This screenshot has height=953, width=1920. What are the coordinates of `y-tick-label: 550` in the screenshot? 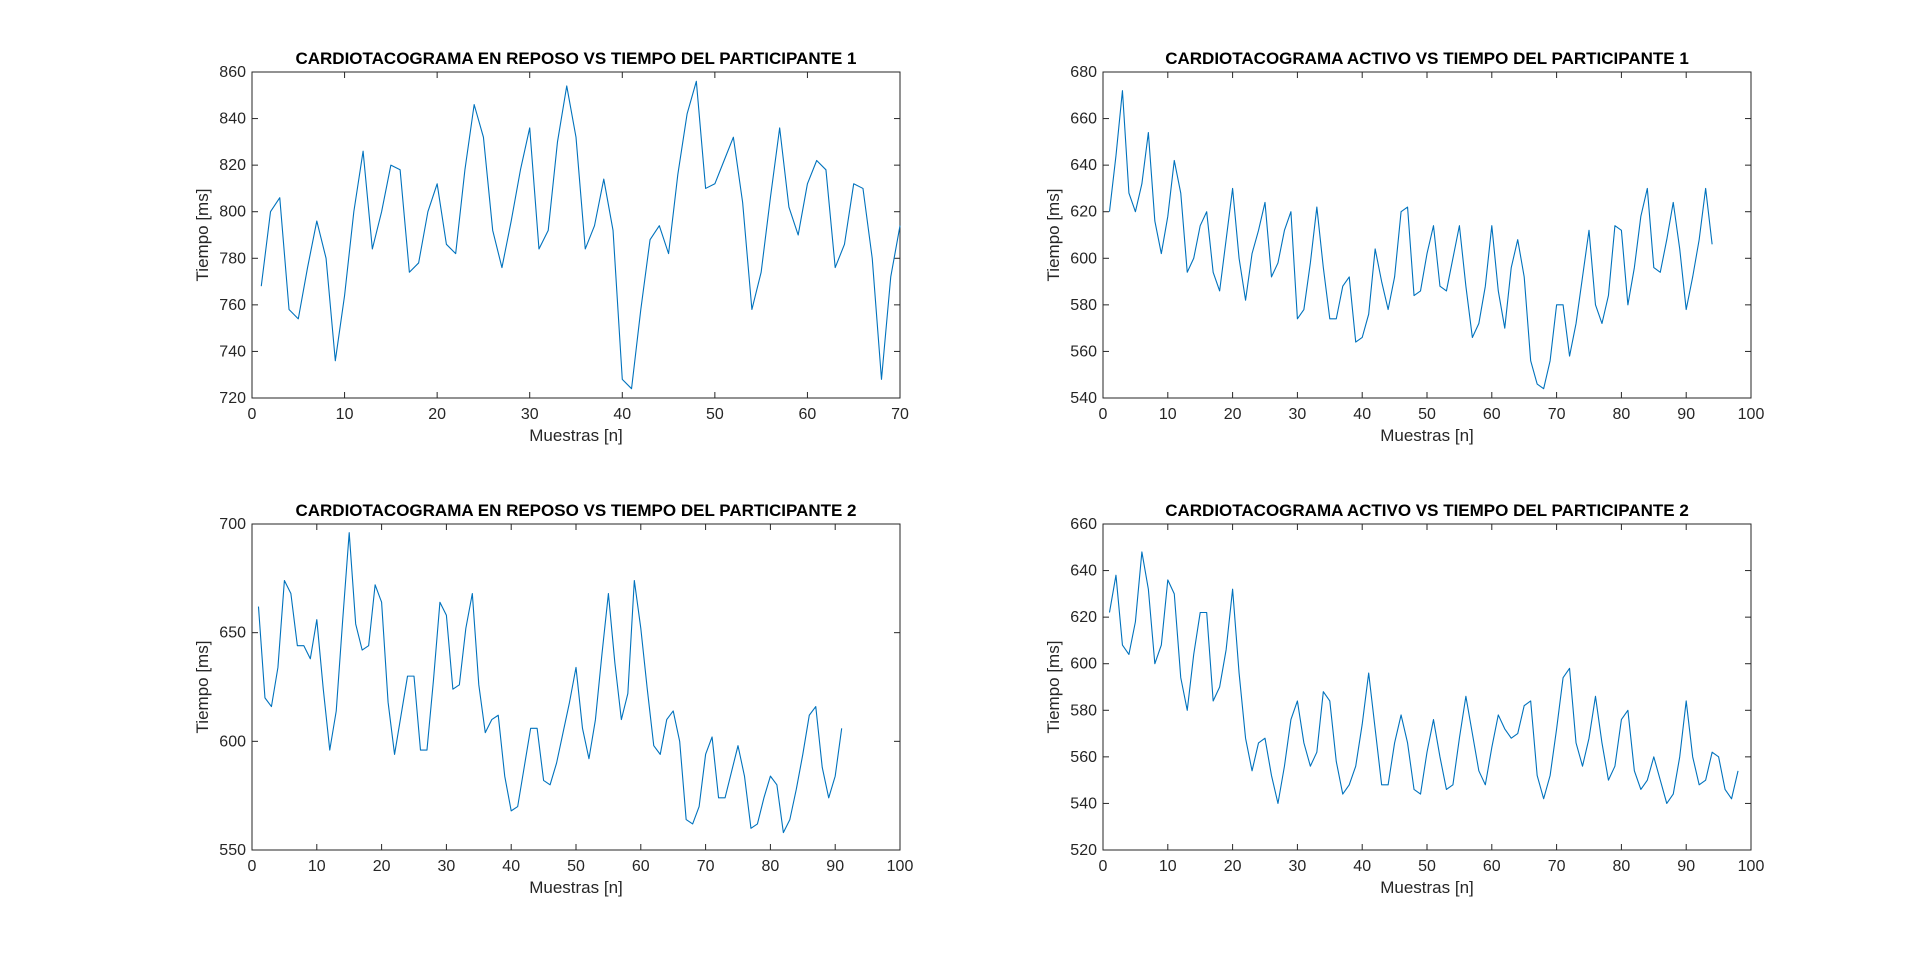 It's located at (232, 850).